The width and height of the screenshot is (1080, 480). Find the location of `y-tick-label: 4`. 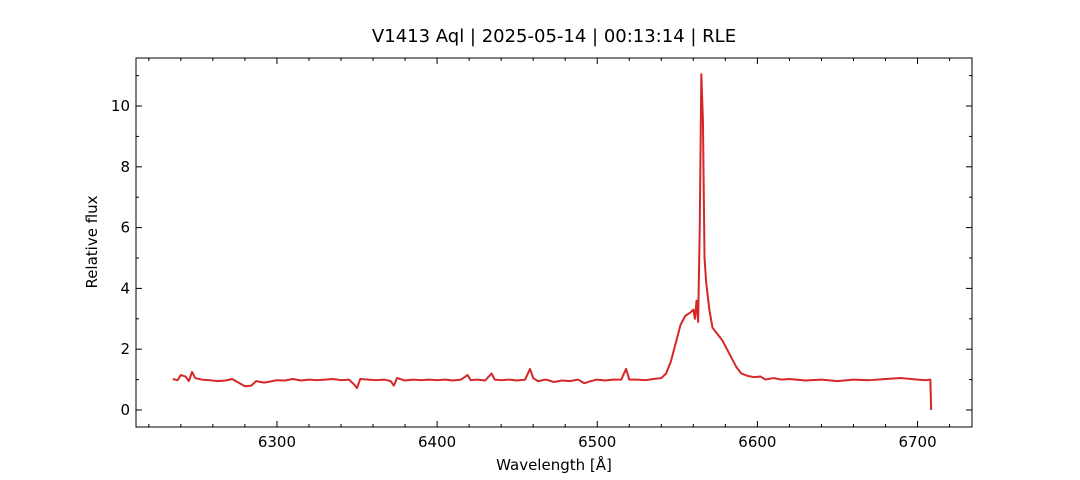

y-tick-label: 4 is located at coordinates (125, 288).